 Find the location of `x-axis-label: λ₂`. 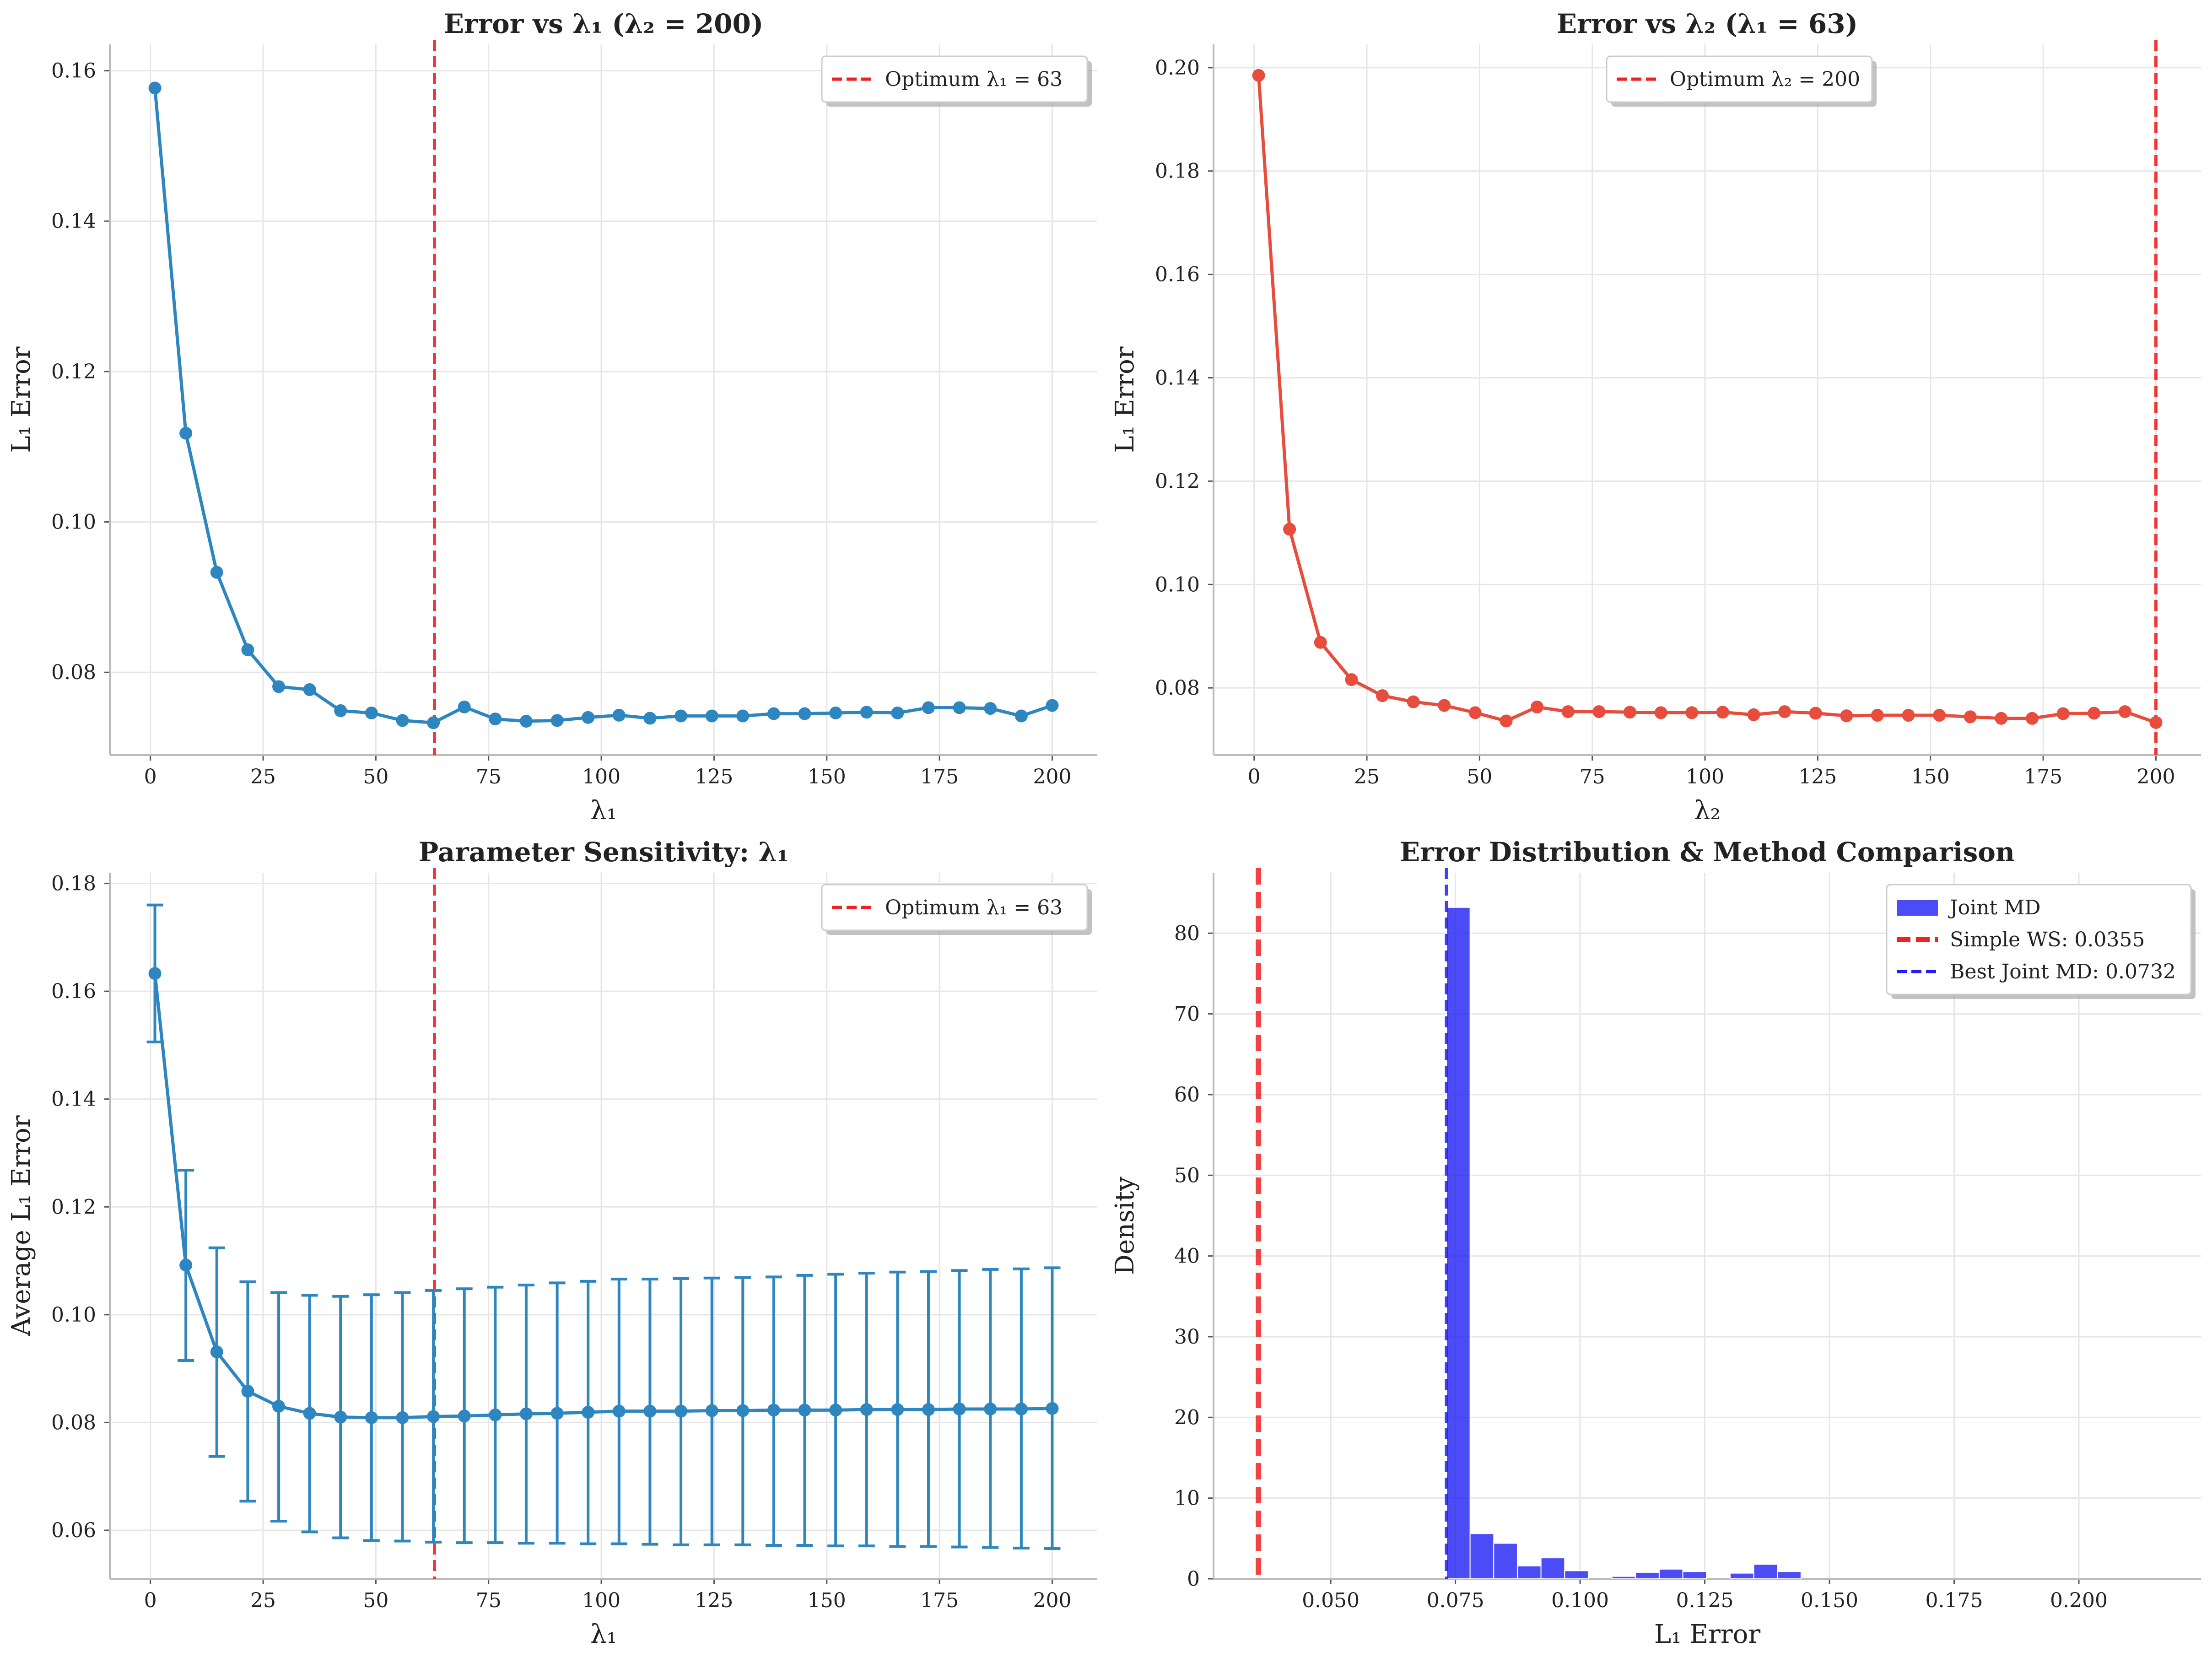

x-axis-label: λ₂ is located at coordinates (1707, 811).